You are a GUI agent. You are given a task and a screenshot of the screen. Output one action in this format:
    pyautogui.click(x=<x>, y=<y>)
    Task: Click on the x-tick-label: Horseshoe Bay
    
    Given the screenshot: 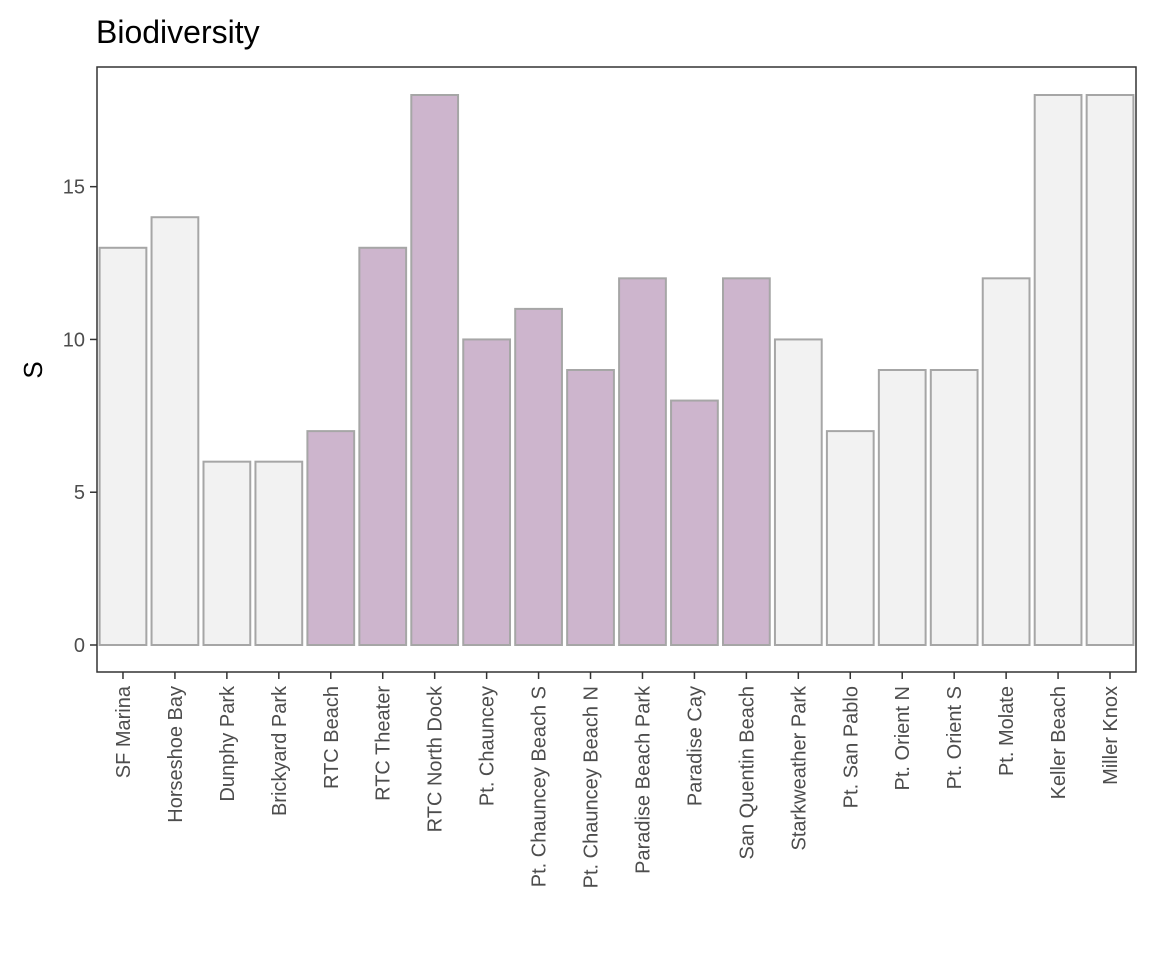 What is the action you would take?
    pyautogui.click(x=176, y=754)
    